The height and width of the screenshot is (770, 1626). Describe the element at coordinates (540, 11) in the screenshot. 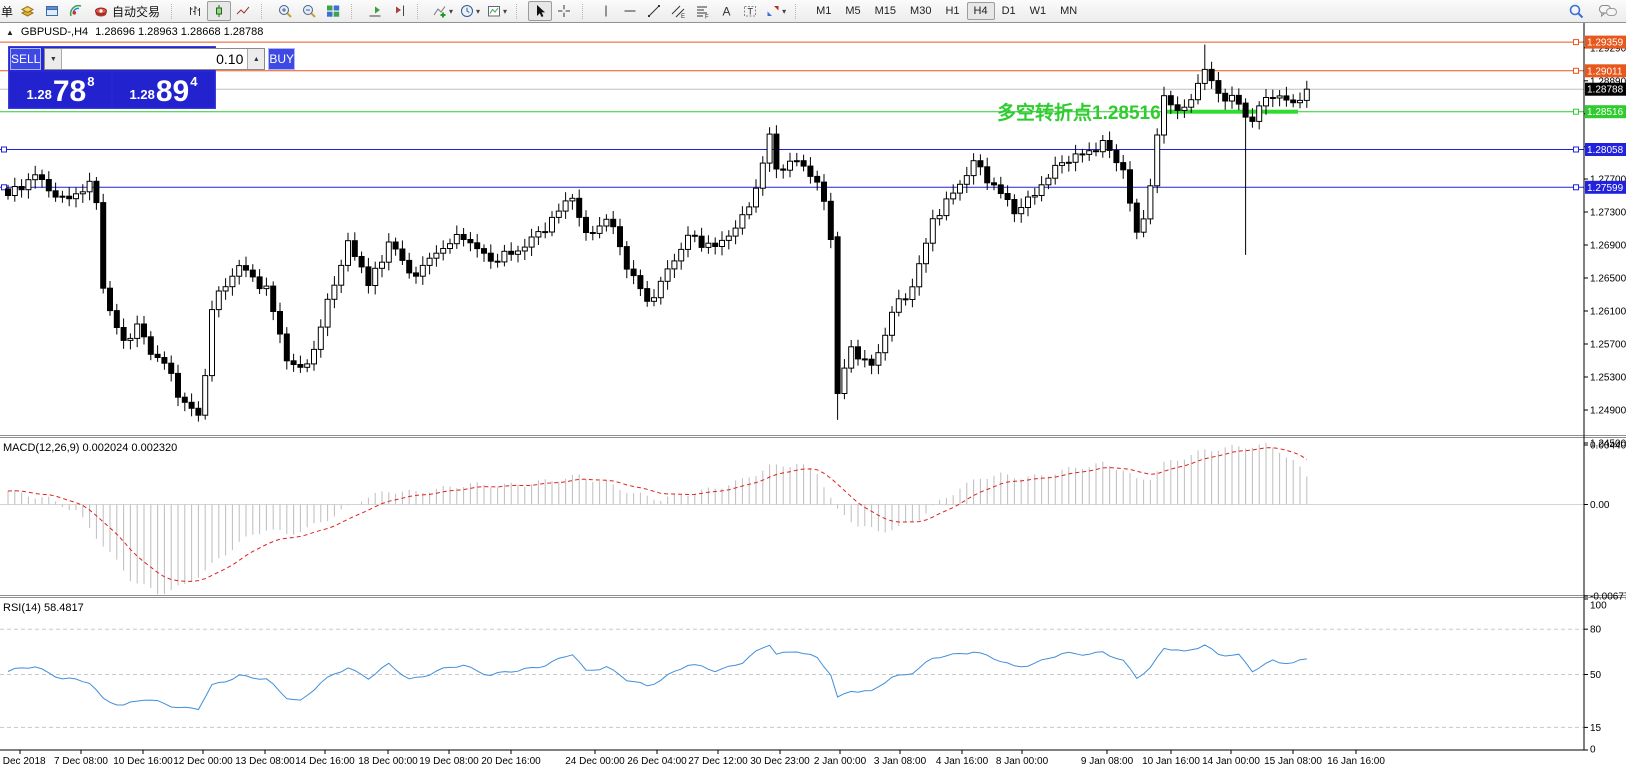

I see `cursor-tool-icon` at that location.